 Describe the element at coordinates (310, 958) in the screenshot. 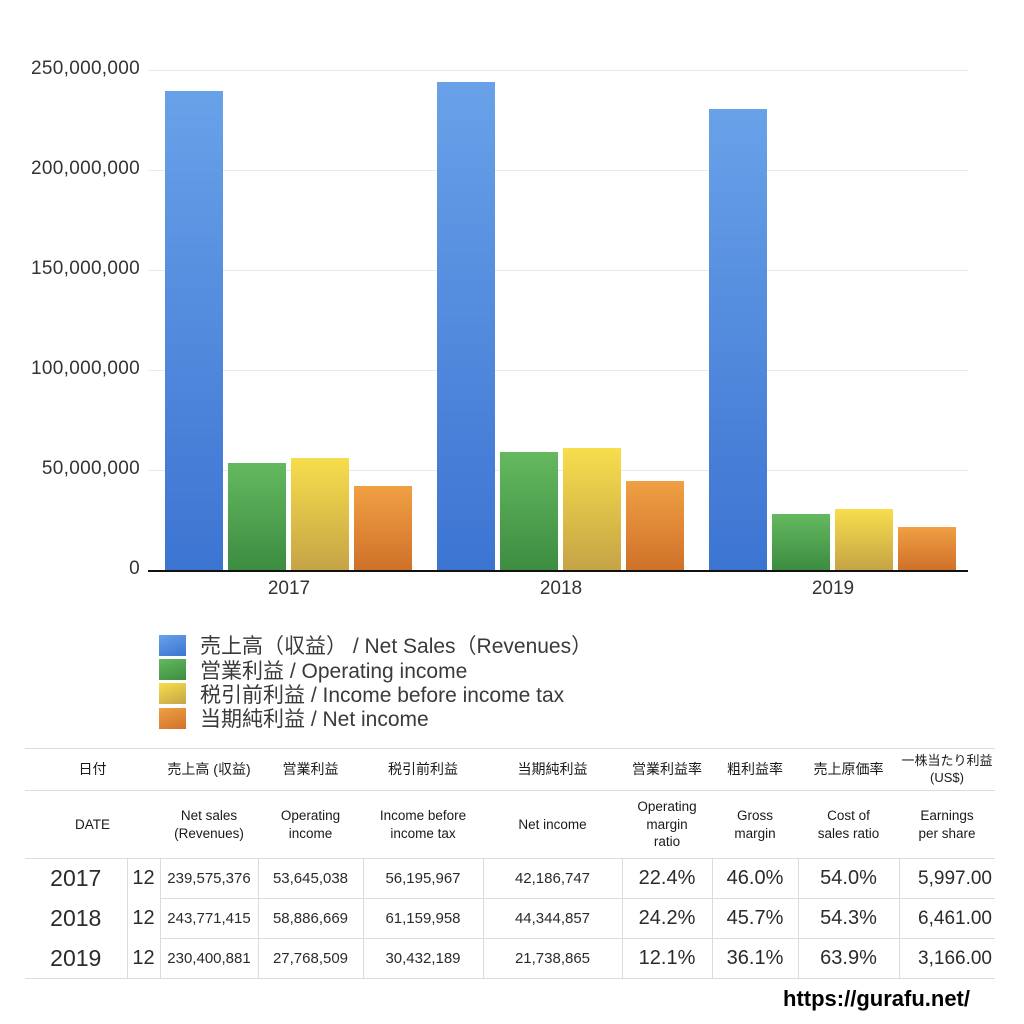

I see `operating-income-cell: 27,768,509` at that location.